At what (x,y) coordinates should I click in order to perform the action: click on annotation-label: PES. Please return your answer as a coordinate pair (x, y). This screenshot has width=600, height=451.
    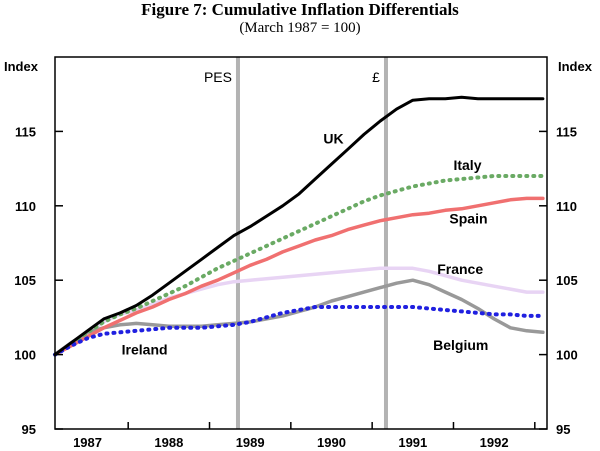
    Looking at the image, I should click on (218, 77).